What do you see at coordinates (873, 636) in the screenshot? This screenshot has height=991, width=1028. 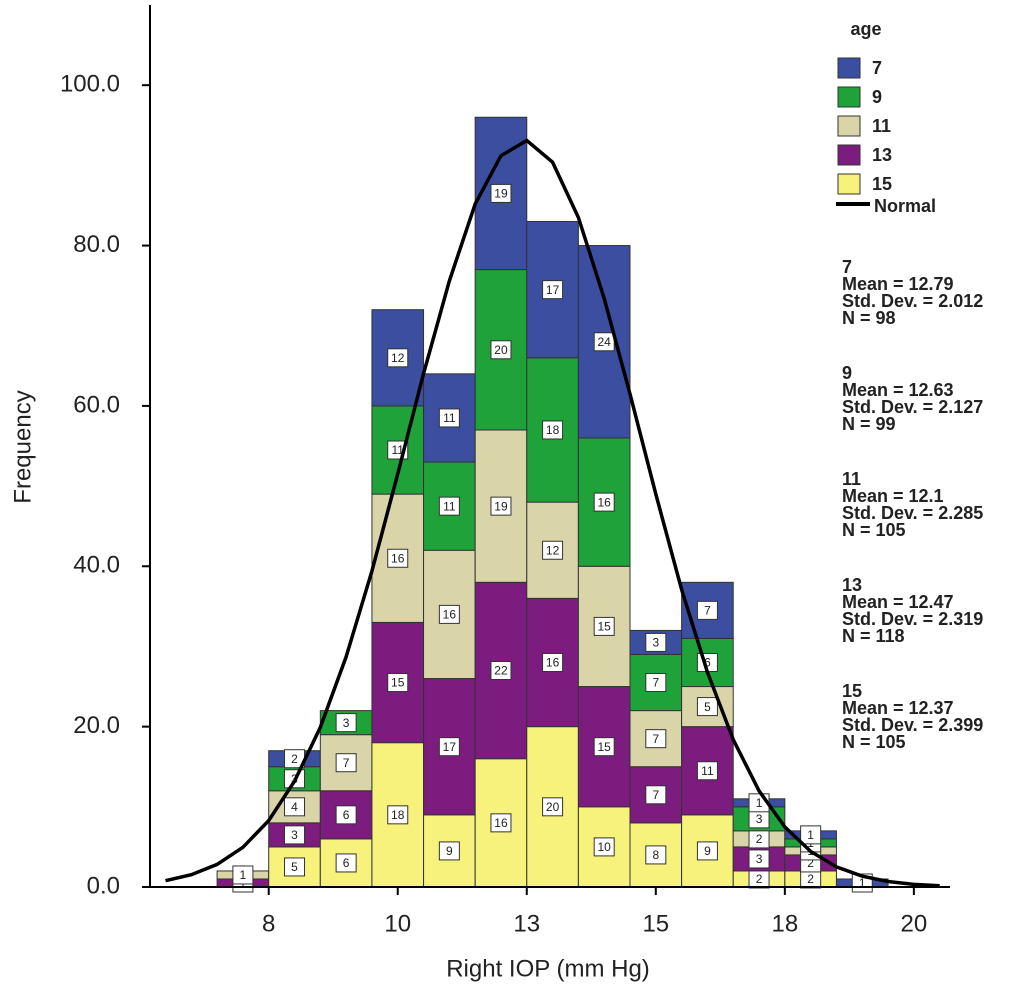 I see `stats-line: N = 118` at bounding box center [873, 636].